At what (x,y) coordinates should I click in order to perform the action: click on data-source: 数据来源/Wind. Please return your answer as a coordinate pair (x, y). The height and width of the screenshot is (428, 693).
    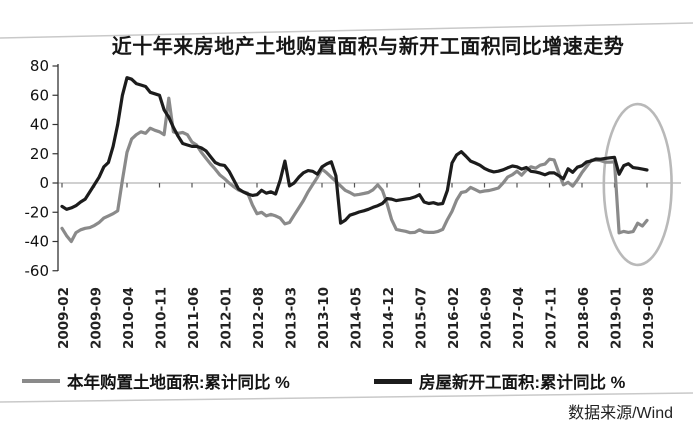
    Looking at the image, I should click on (620, 413).